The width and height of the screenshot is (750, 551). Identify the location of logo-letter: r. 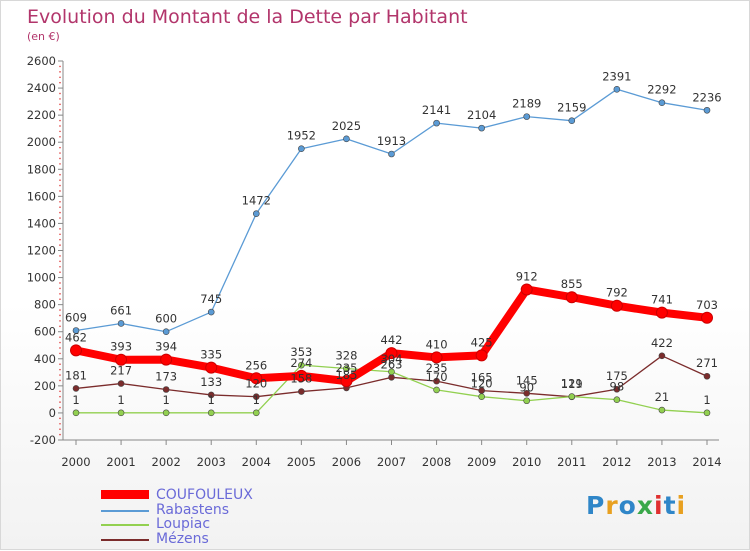
(612, 505).